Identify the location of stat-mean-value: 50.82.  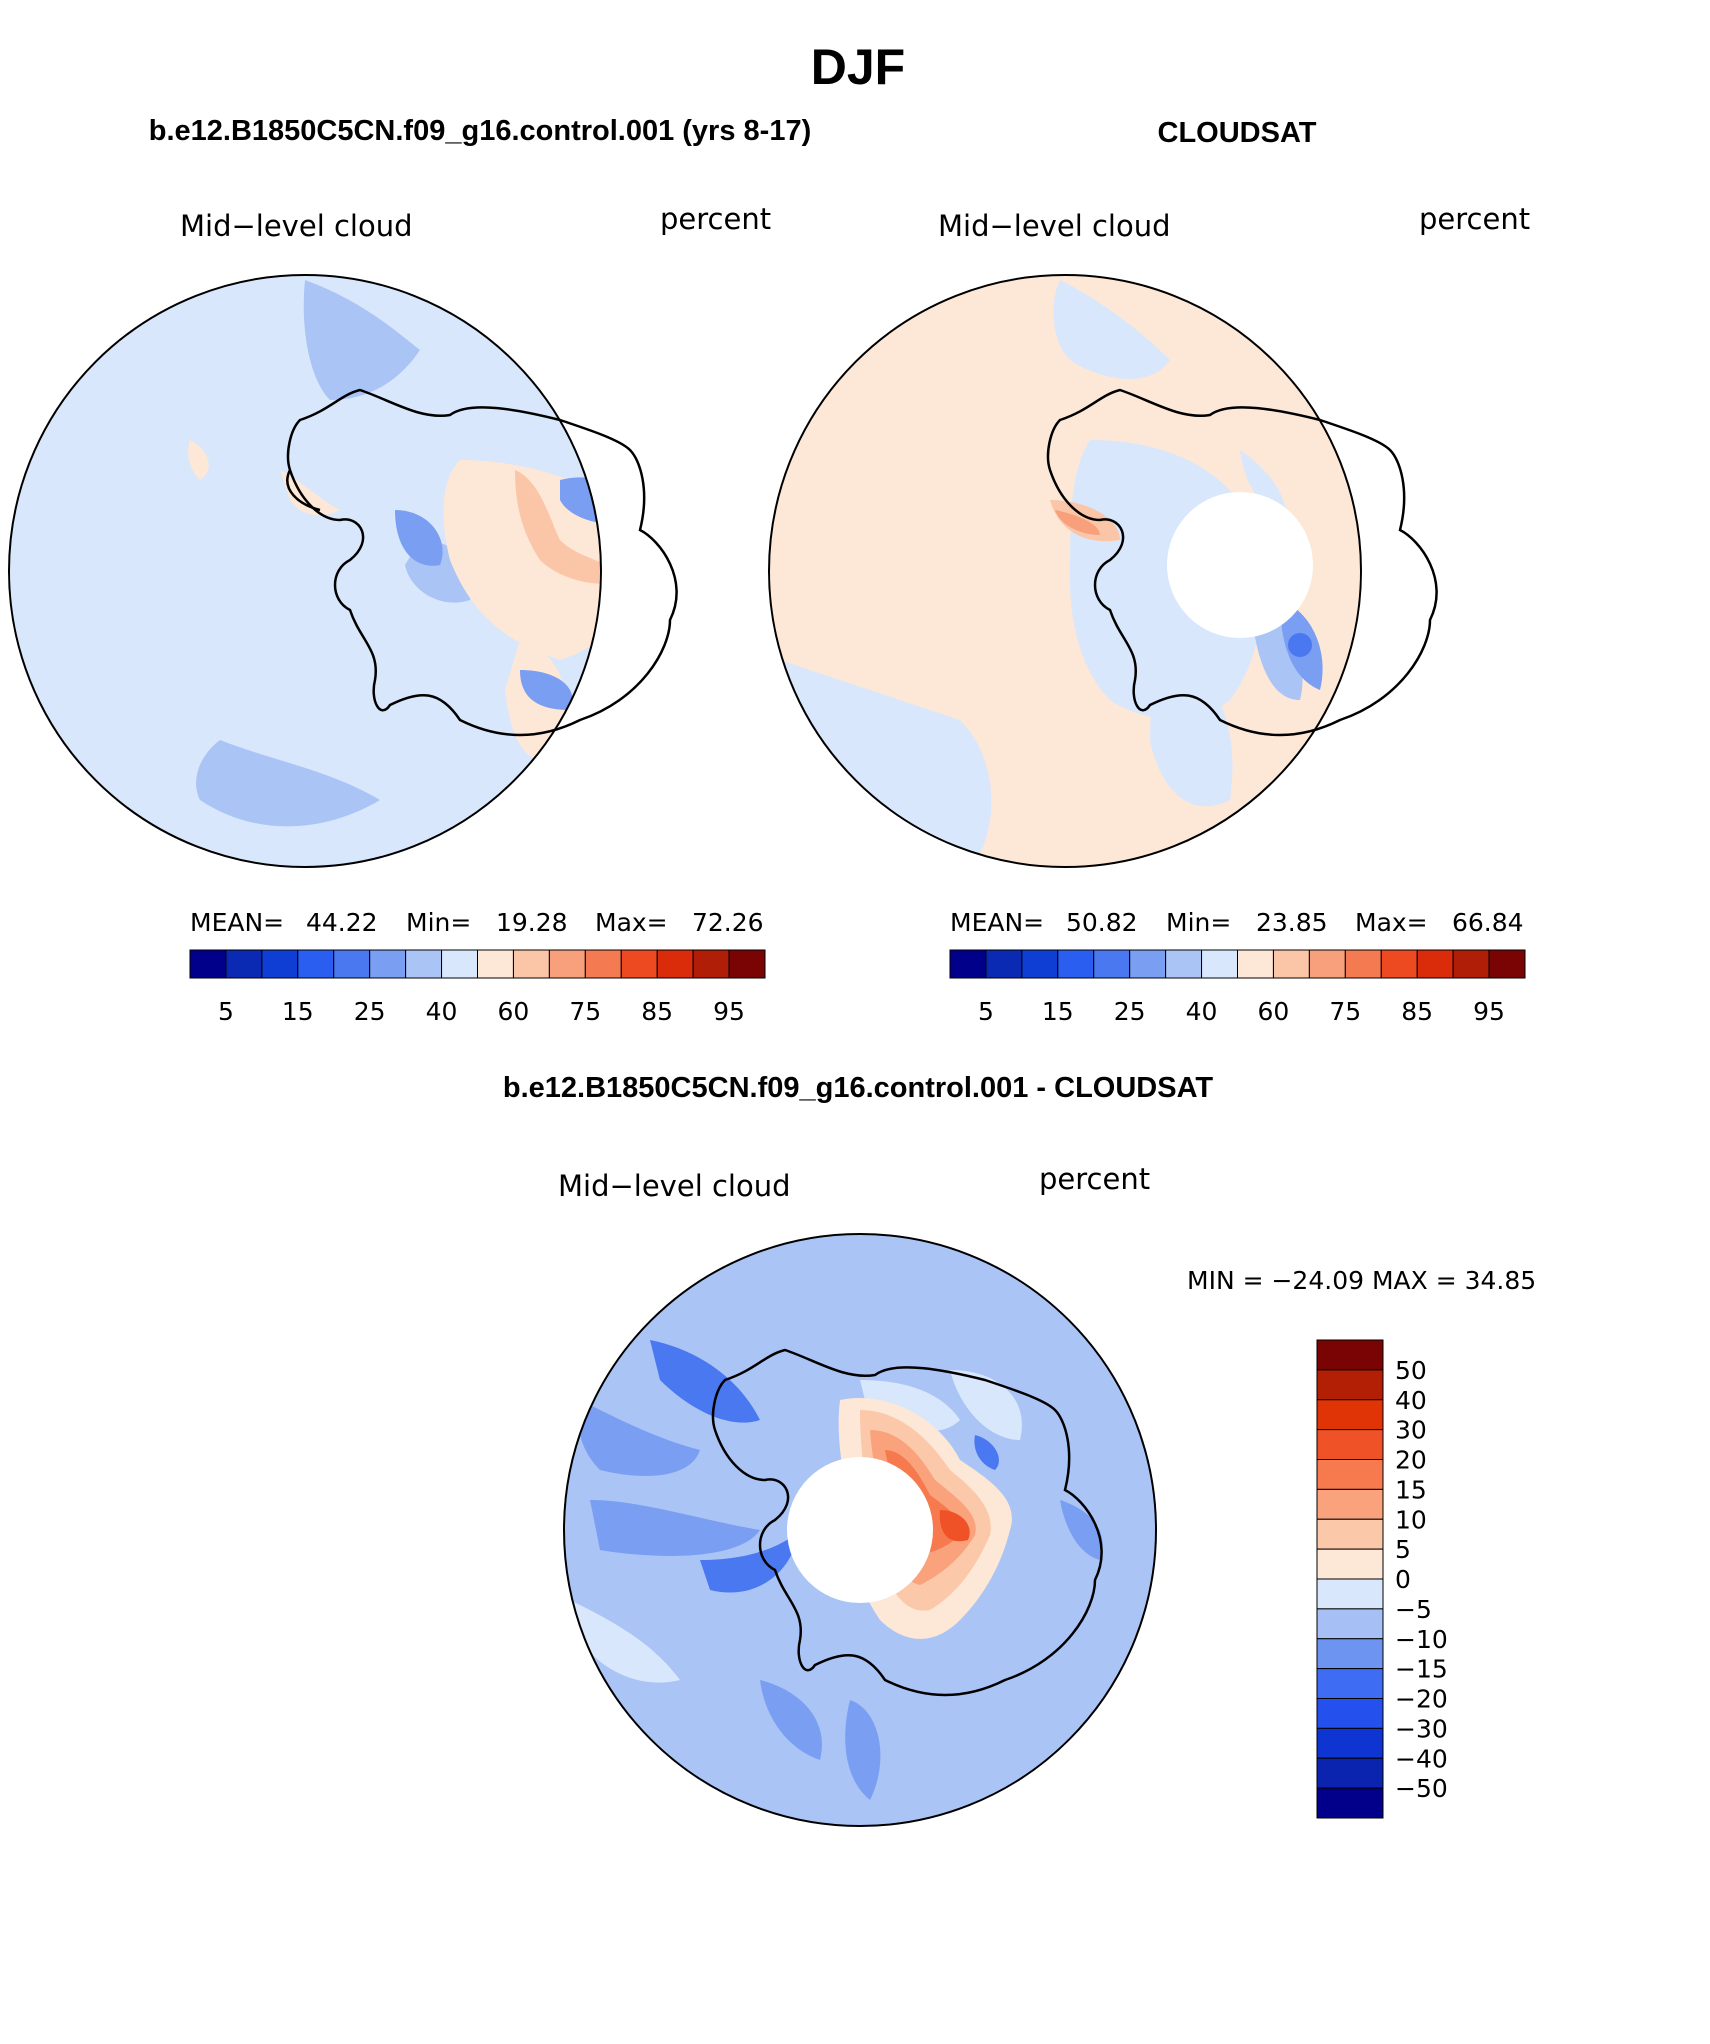
(1102, 922).